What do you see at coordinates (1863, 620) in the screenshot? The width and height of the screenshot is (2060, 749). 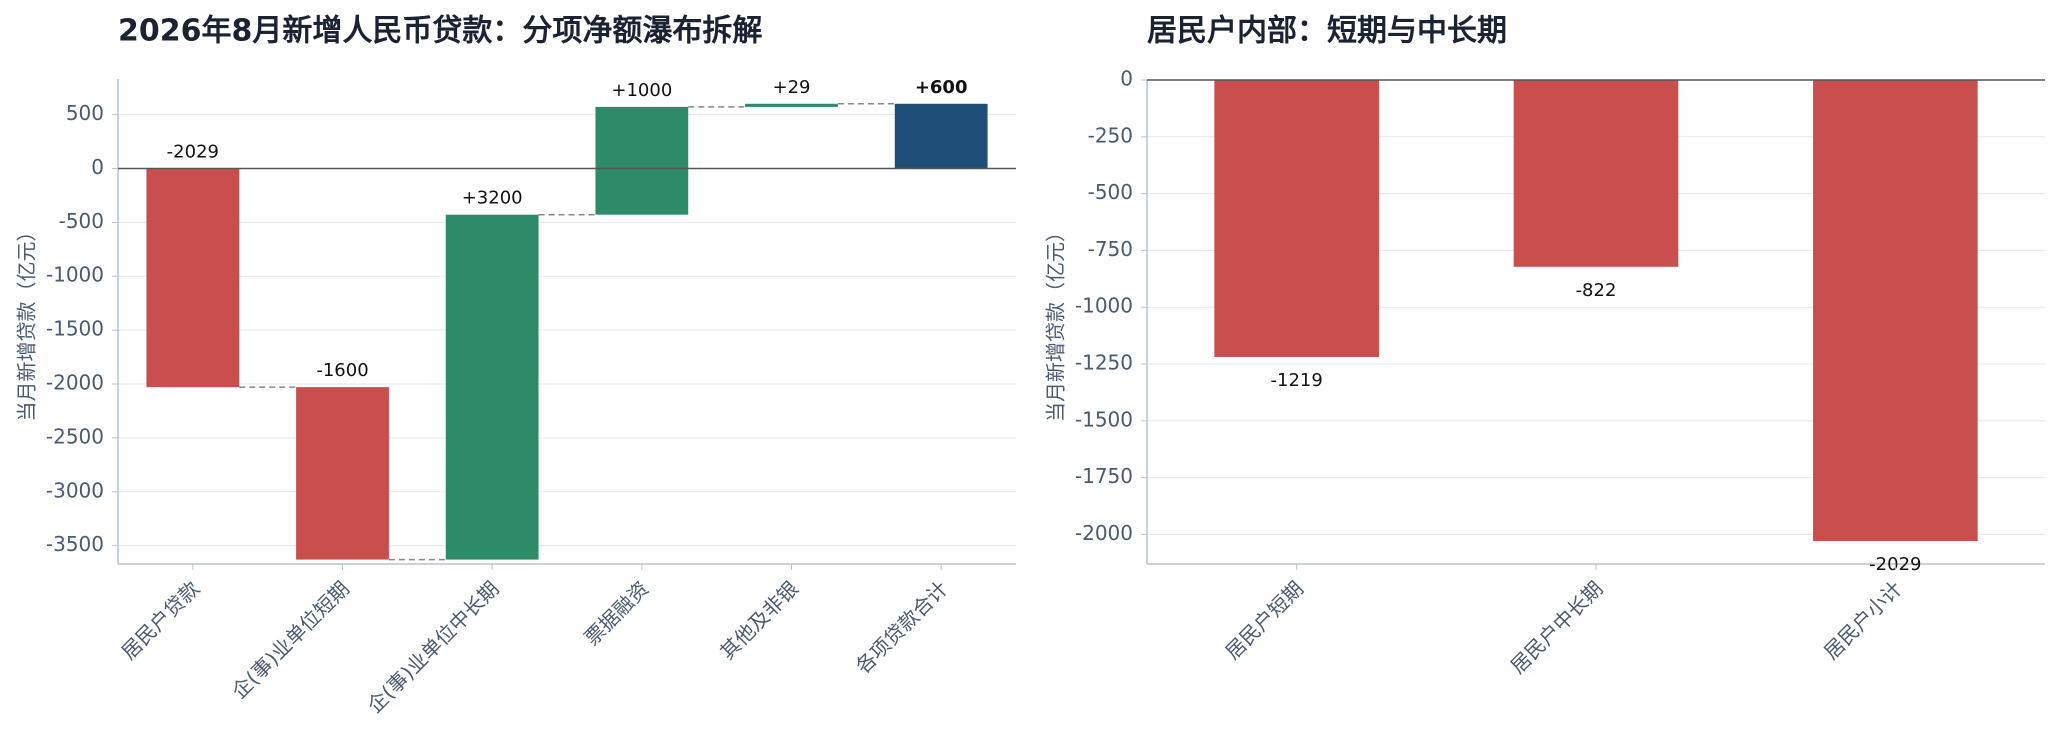 I see `x-tick-label: 居民户小计` at bounding box center [1863, 620].